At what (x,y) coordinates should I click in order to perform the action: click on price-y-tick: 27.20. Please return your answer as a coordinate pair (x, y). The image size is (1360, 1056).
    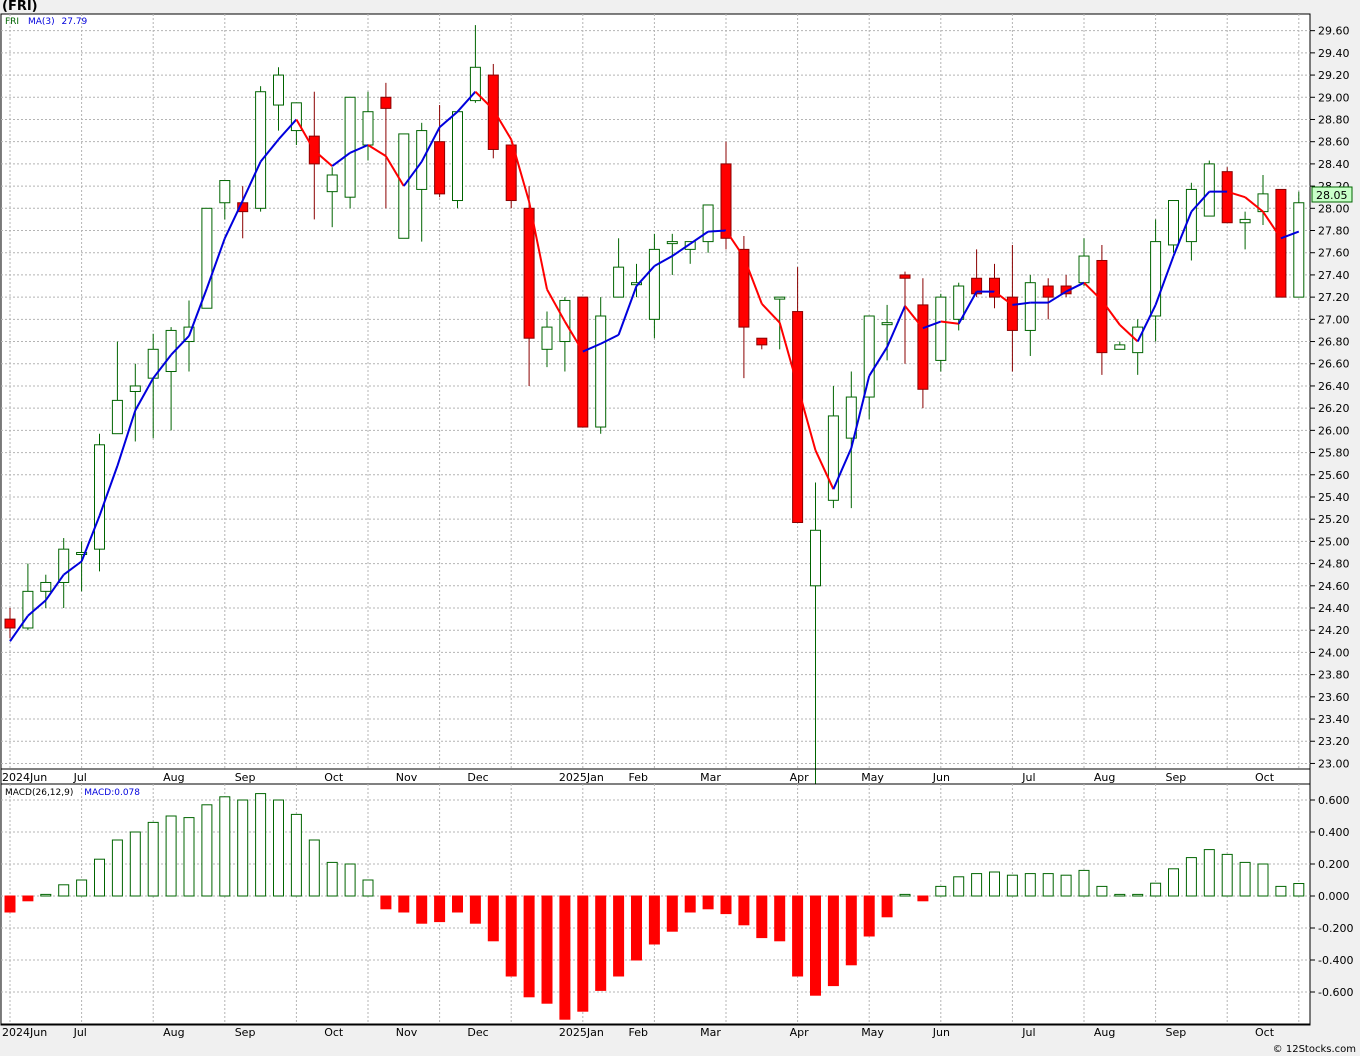
    Looking at the image, I should click on (1334, 297).